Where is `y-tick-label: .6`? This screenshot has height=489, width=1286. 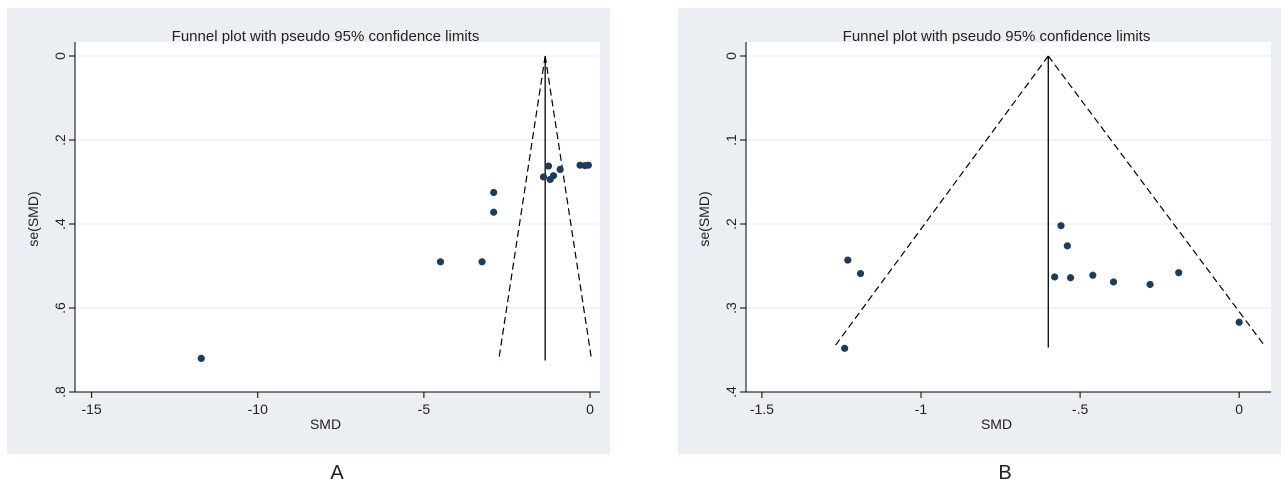
y-tick-label: .6 is located at coordinates (60, 308).